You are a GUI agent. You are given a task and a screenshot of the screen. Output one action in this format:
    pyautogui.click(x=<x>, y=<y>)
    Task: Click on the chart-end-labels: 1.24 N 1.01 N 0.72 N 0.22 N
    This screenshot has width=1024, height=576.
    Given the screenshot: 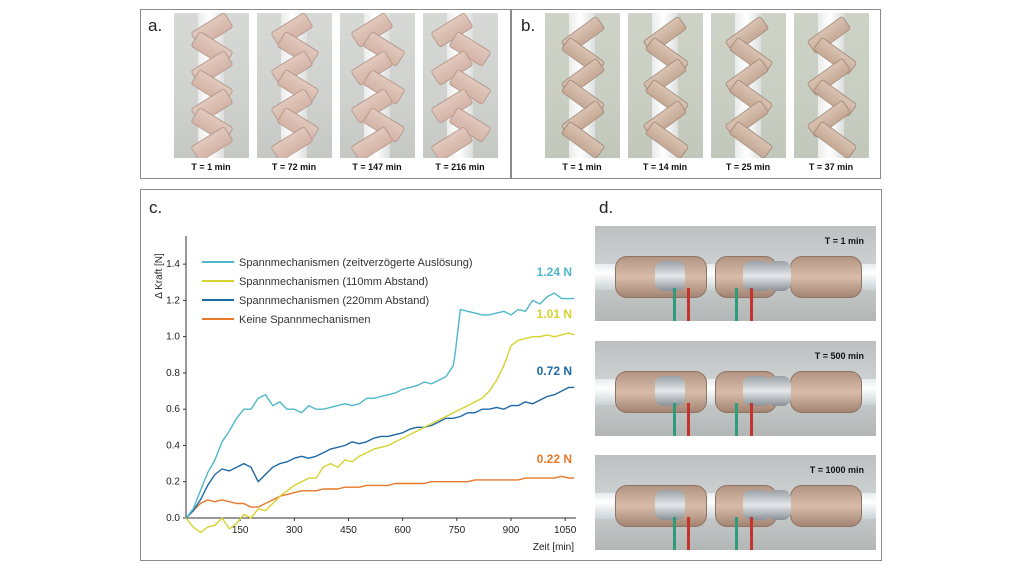 What is the action you would take?
    pyautogui.click(x=554, y=365)
    